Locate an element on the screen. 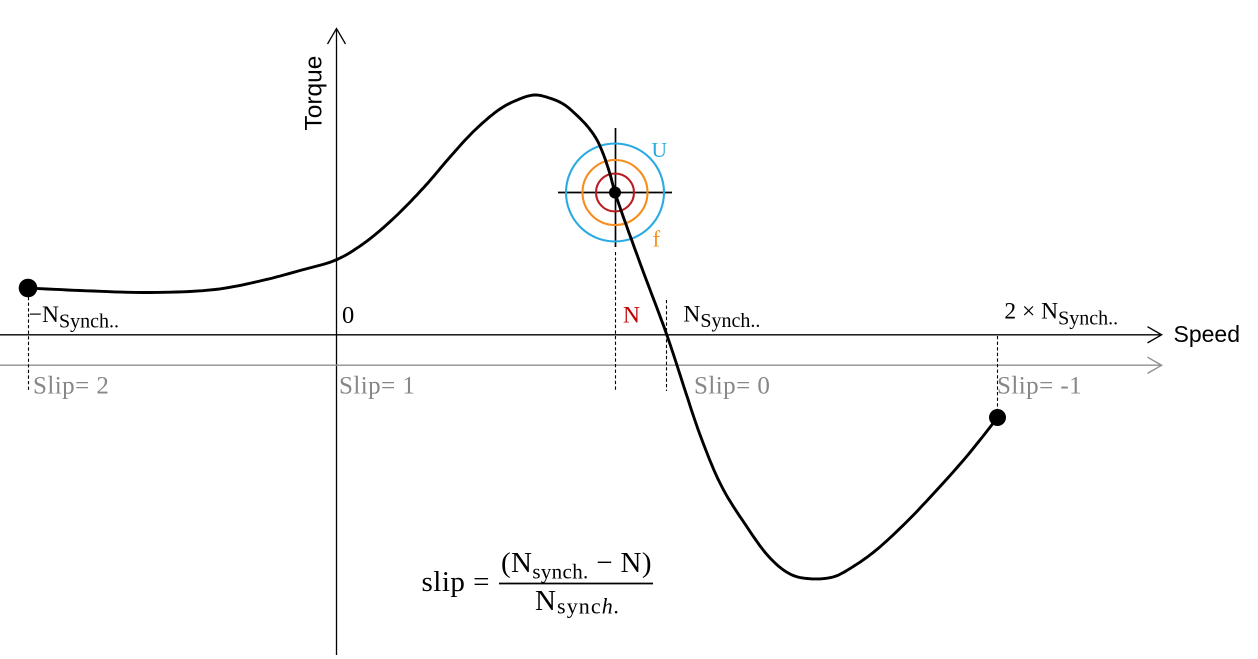 The height and width of the screenshot is (659, 1258). svg-text: Slip= 1 is located at coordinates (377, 386).